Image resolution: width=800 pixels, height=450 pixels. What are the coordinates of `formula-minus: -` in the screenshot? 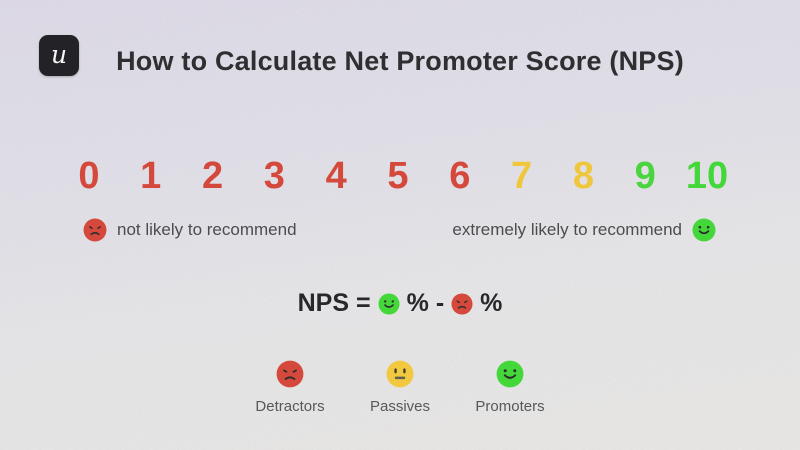 It's located at (440, 303).